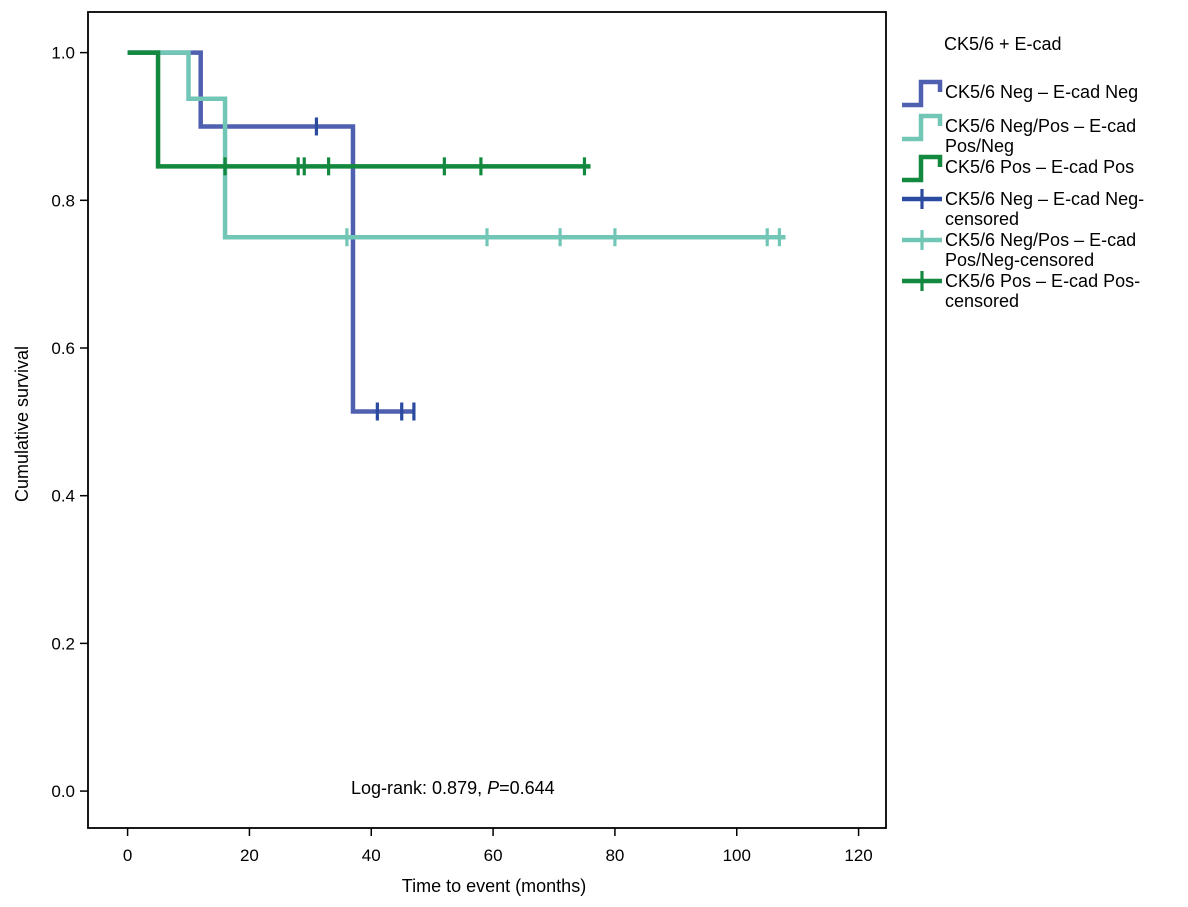 This screenshot has width=1188, height=907. Describe the element at coordinates (493, 855) in the screenshot. I see `x-tick-label: 60` at that location.